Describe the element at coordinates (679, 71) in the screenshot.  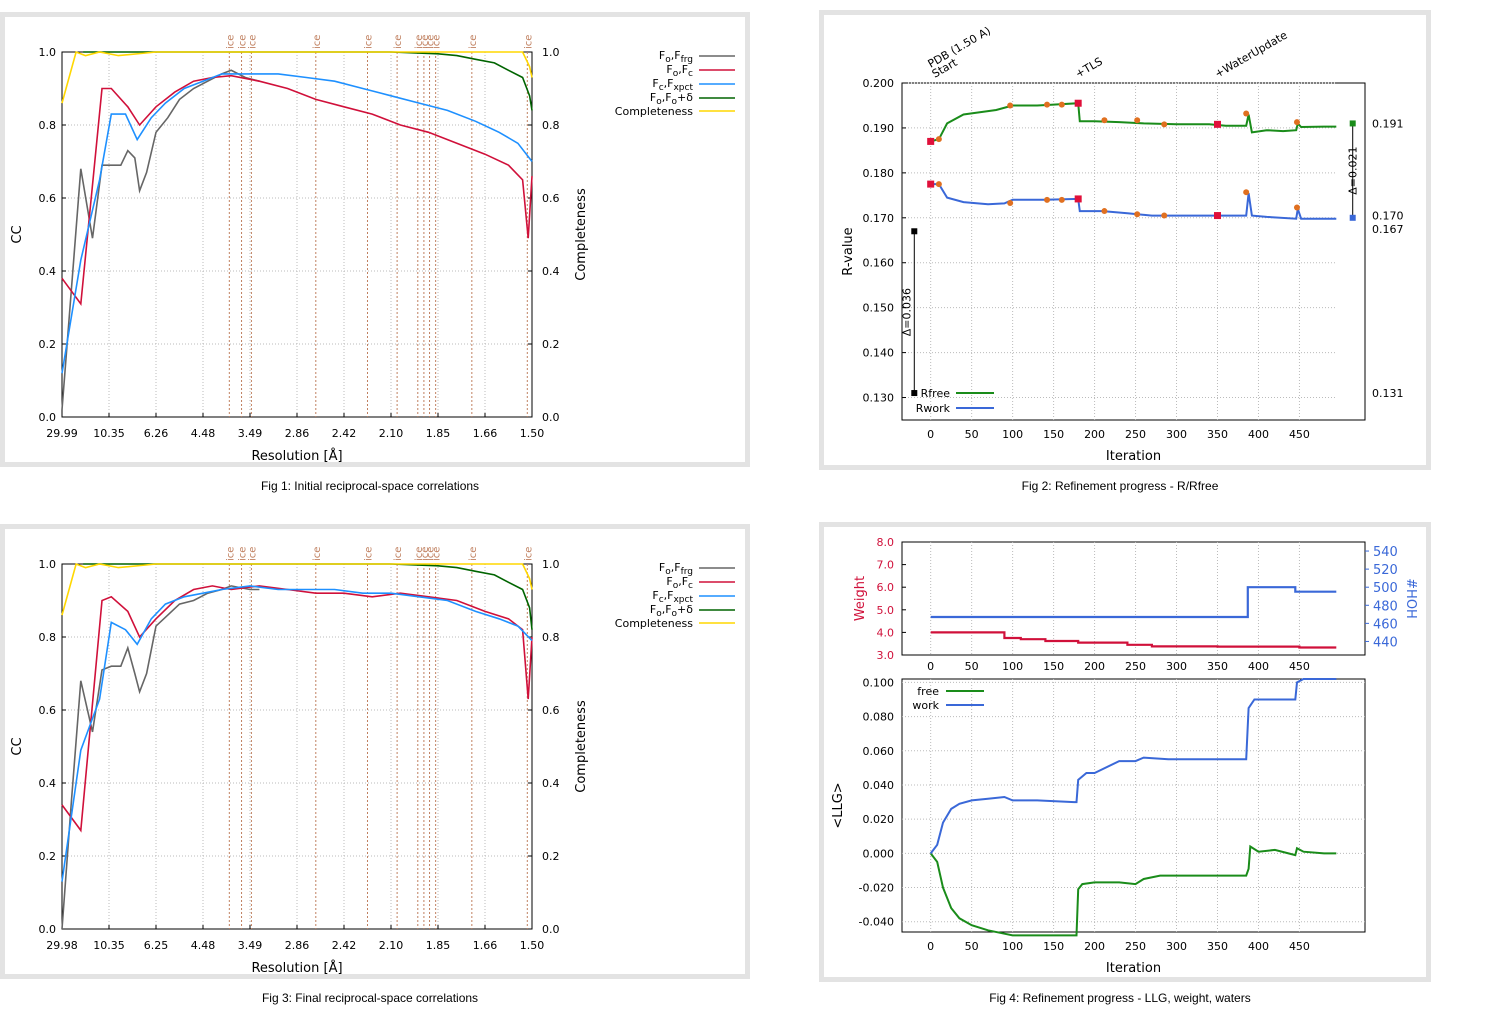
I see `legend-label-fofc: Fo,Fc` at that location.